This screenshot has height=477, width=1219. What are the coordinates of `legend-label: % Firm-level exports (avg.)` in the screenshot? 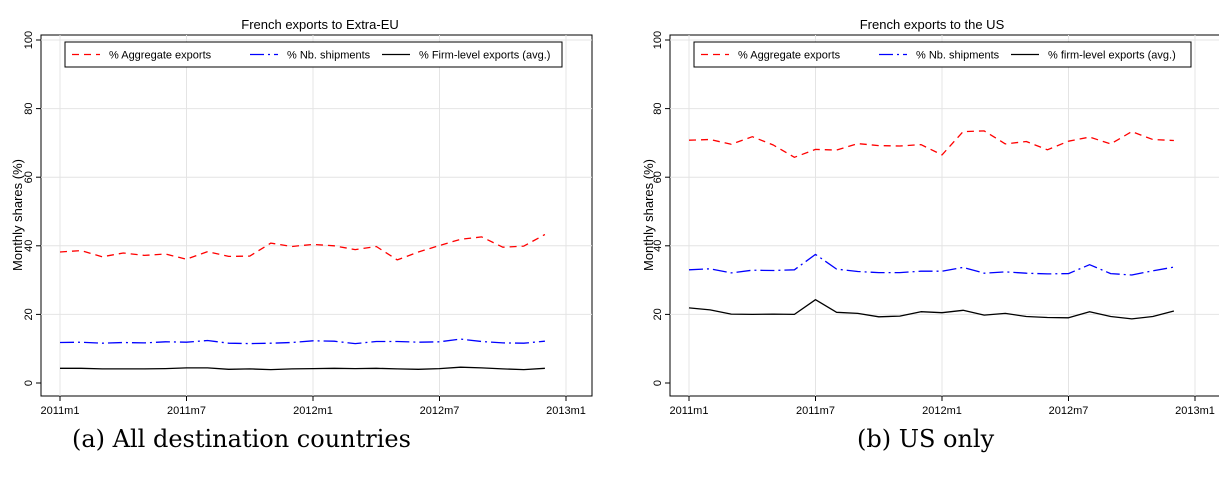 It's located at (484, 56).